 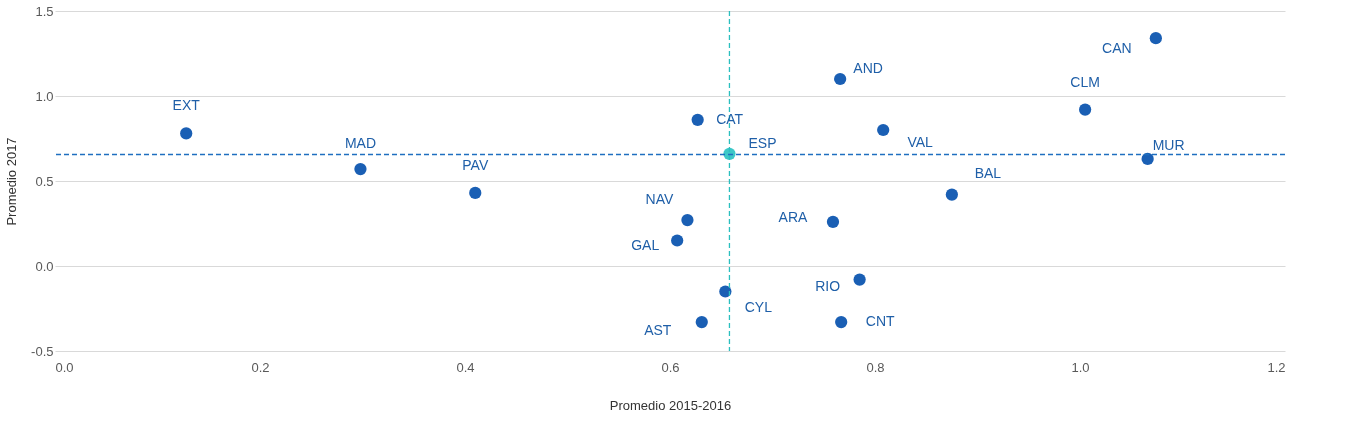 What do you see at coordinates (64, 367) in the screenshot?
I see `x-tick-label: 0.0` at bounding box center [64, 367].